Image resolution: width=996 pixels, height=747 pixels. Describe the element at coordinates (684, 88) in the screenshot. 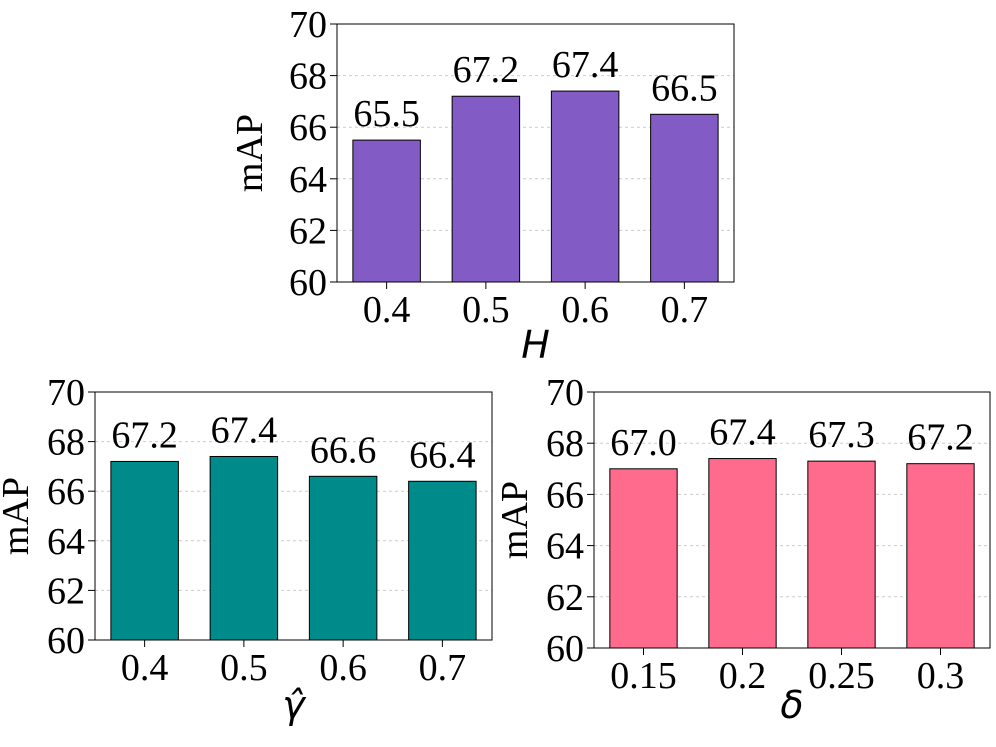

I see `data-label: 66.5` at that location.